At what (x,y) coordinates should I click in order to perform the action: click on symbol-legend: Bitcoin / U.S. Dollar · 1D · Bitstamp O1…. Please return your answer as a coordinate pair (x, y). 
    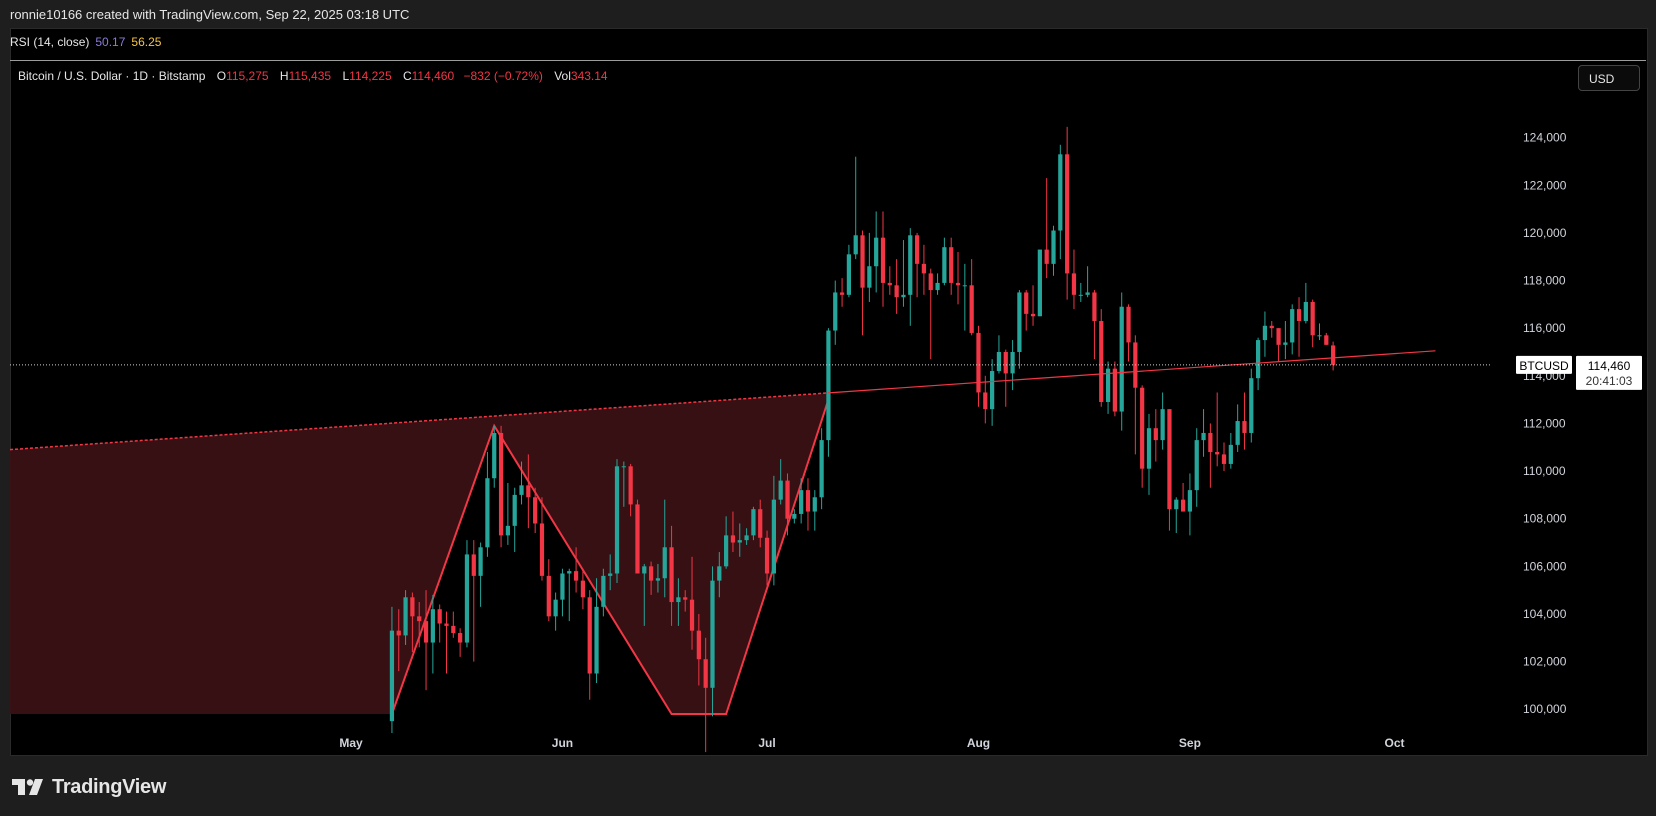
    Looking at the image, I should click on (313, 76).